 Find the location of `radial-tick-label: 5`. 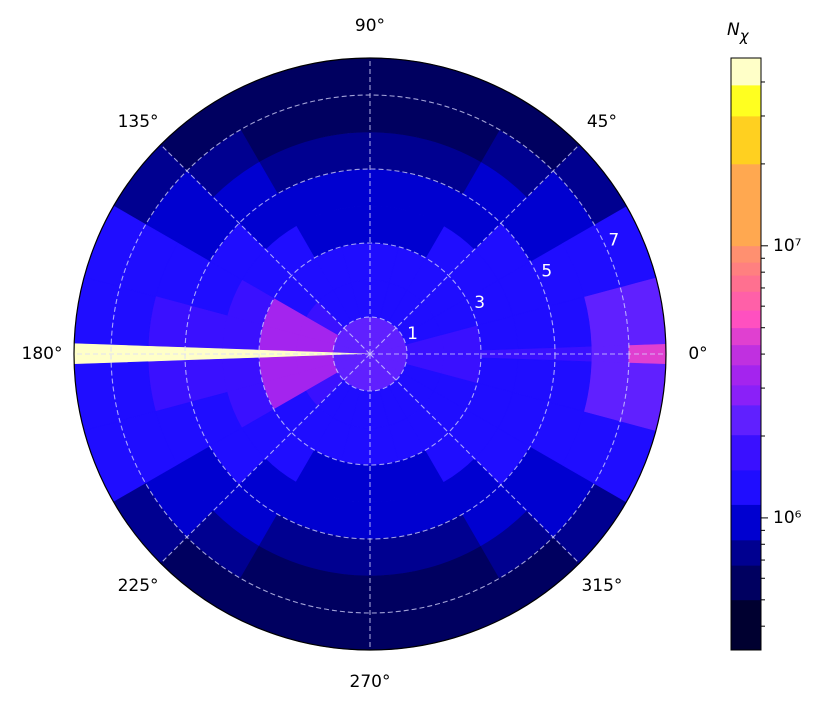

radial-tick-label: 5 is located at coordinates (546, 272).